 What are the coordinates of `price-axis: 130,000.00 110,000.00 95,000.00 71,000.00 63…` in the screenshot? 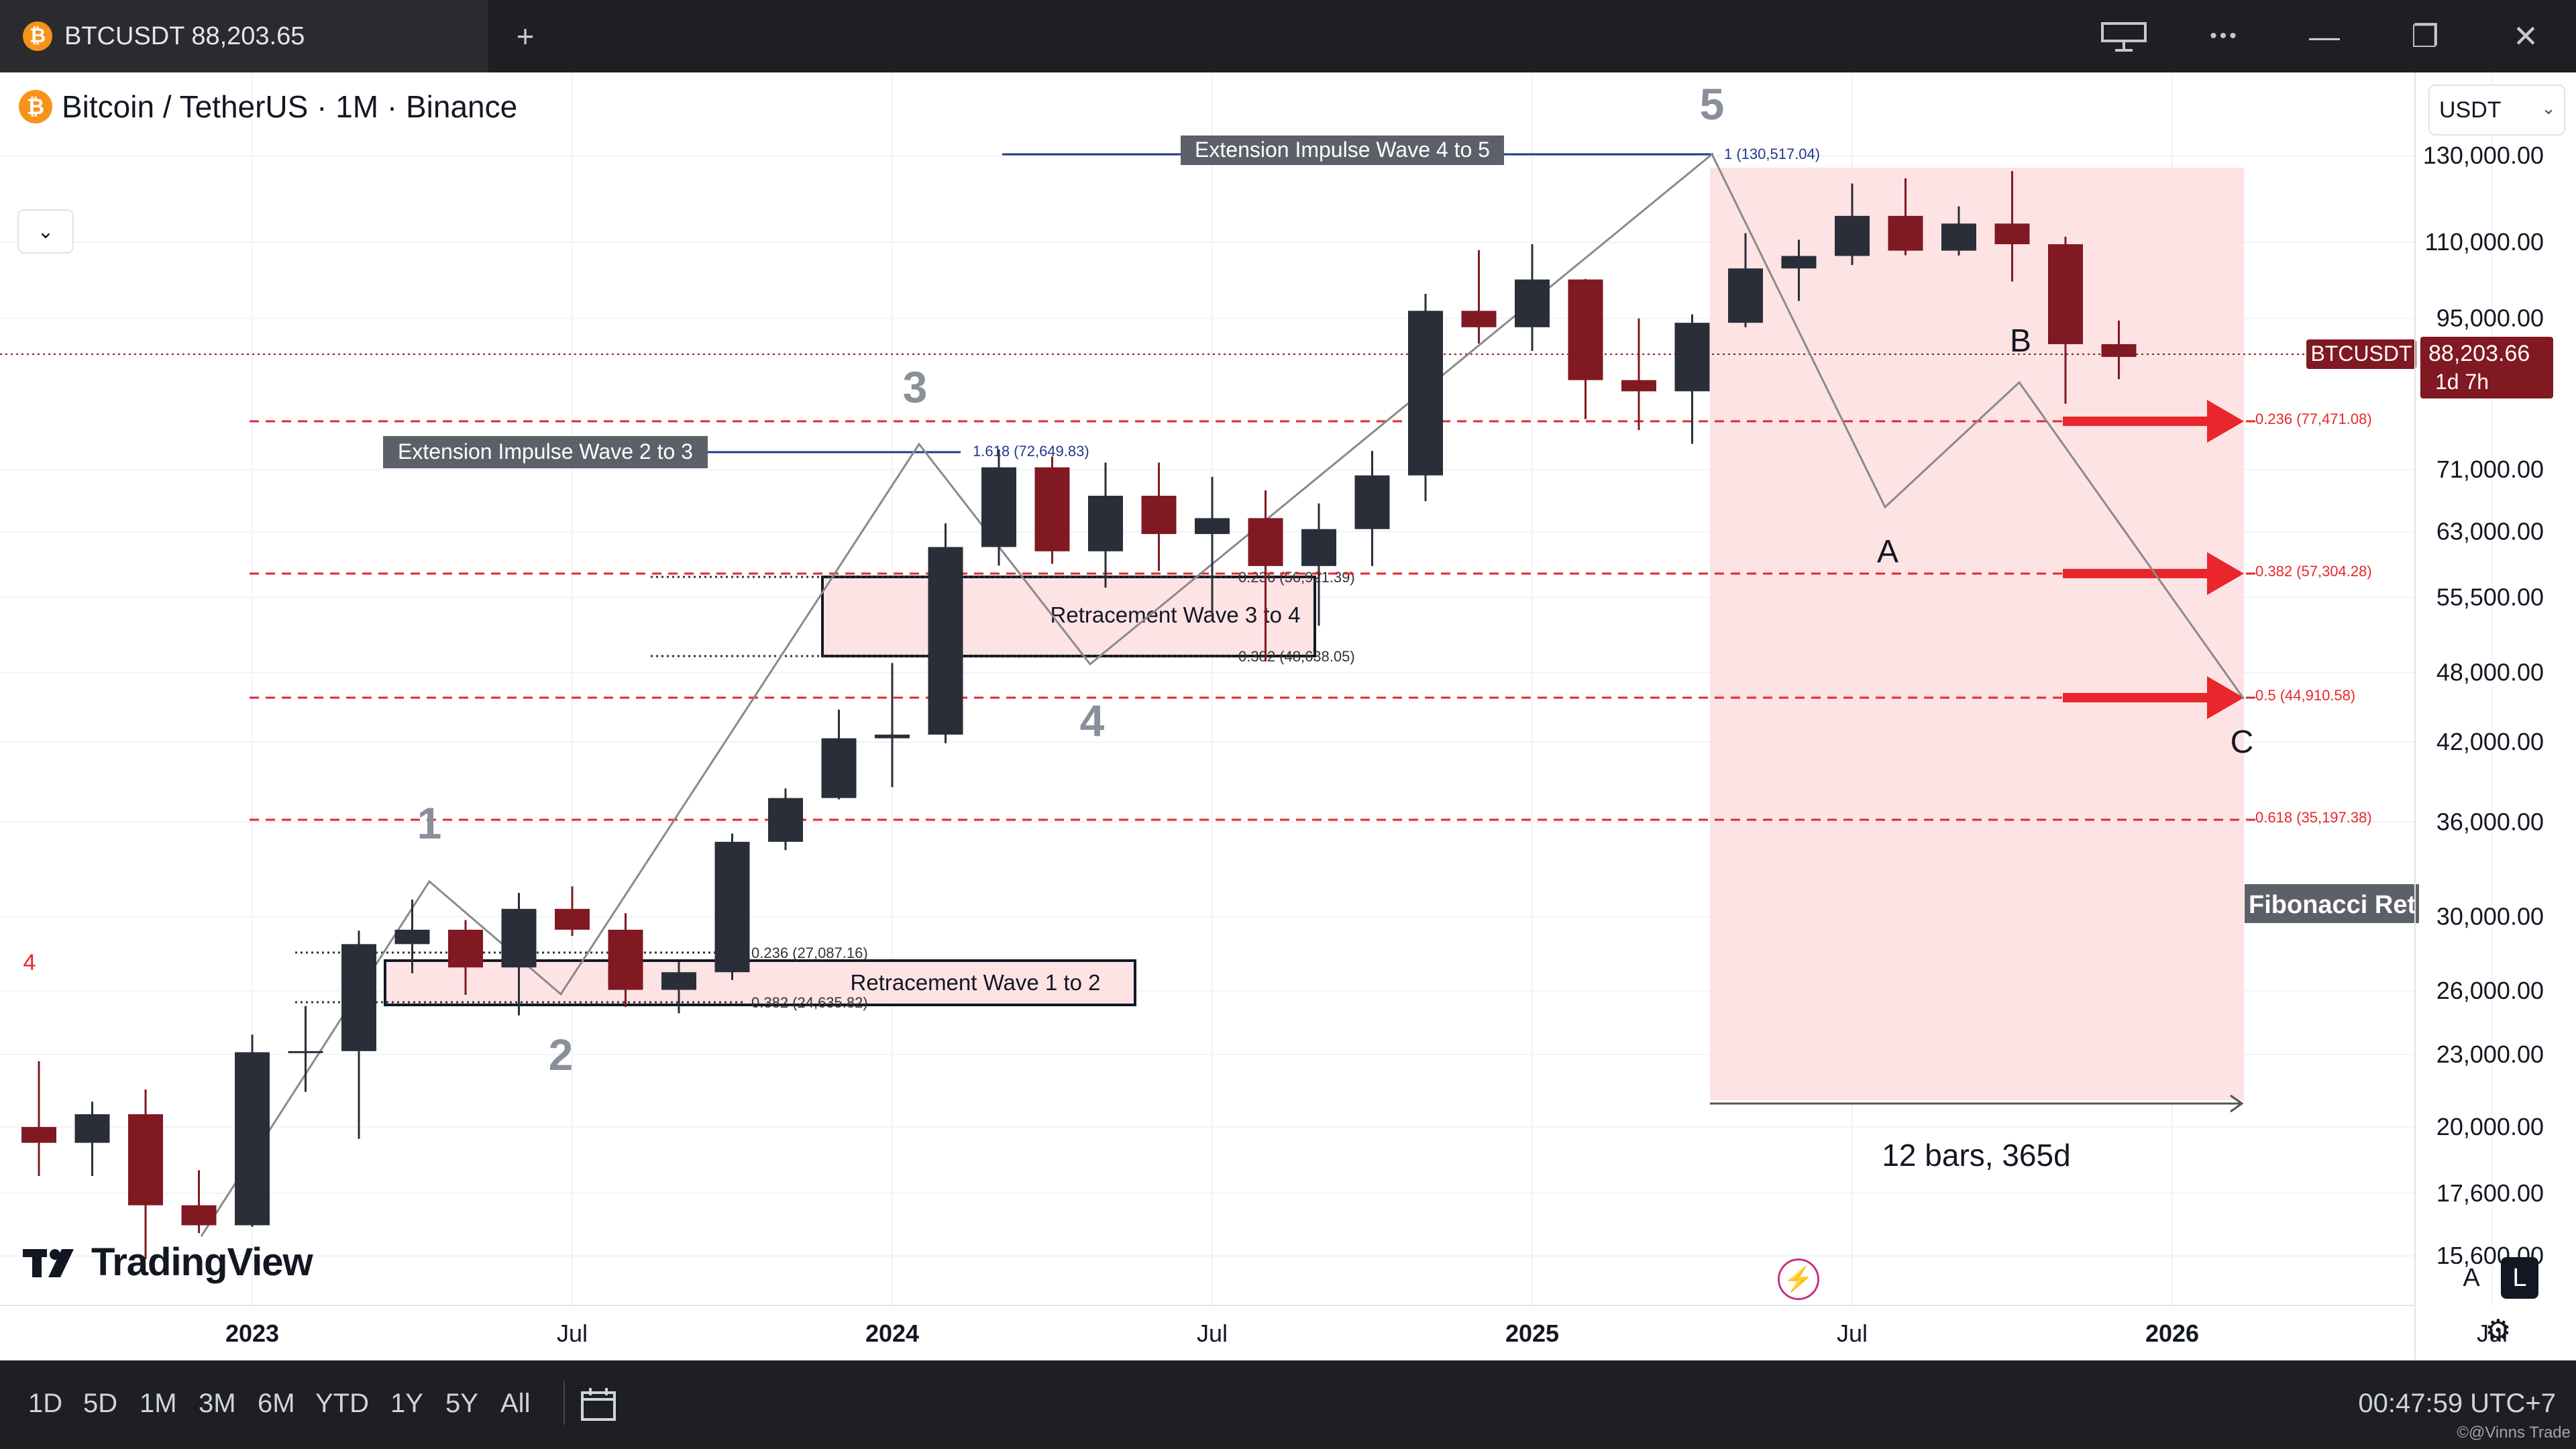 It's located at (2483, 705).